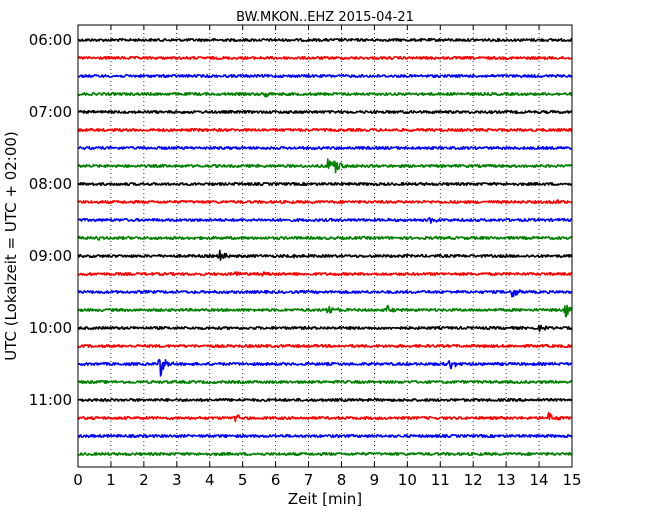  What do you see at coordinates (50, 112) in the screenshot?
I see `y-tick-label: 07:00` at bounding box center [50, 112].